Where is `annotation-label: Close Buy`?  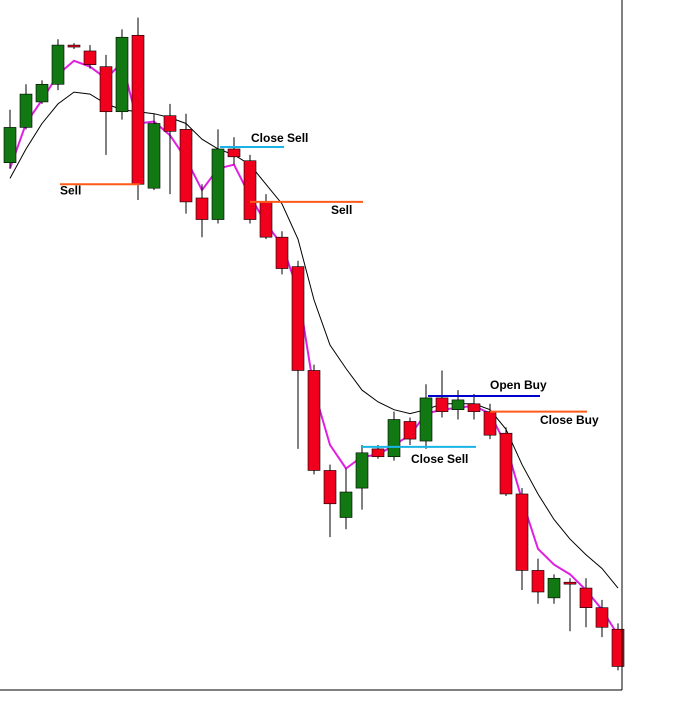
annotation-label: Close Buy is located at coordinates (569, 420).